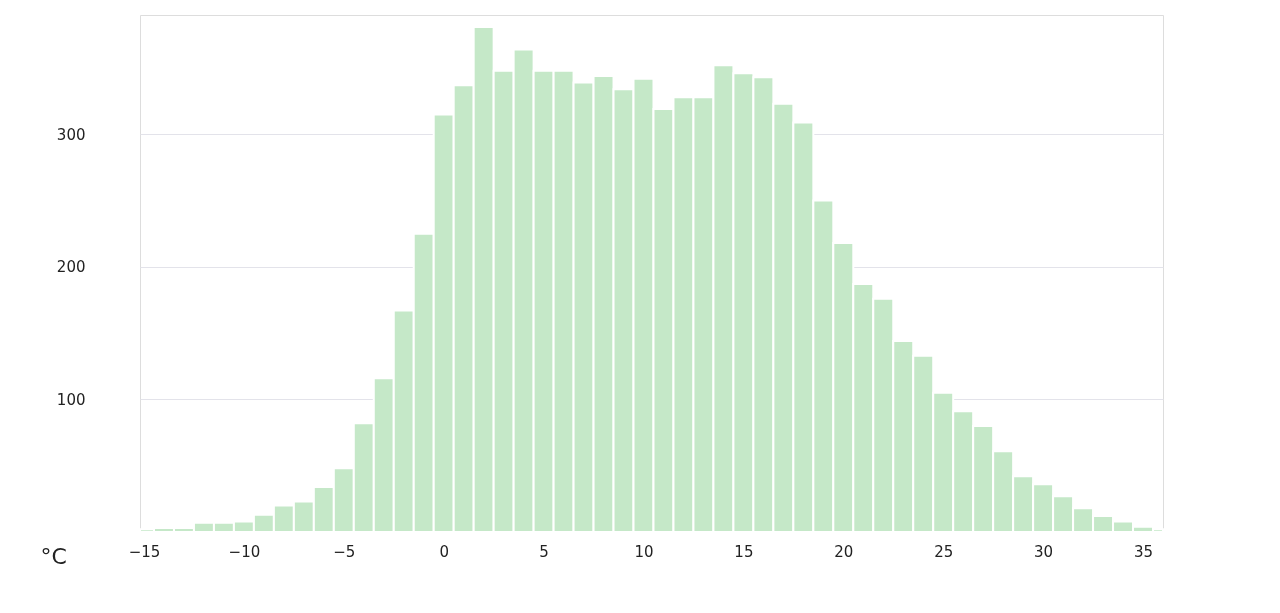  I want to click on x-tick-label: 25, so click(944, 551).